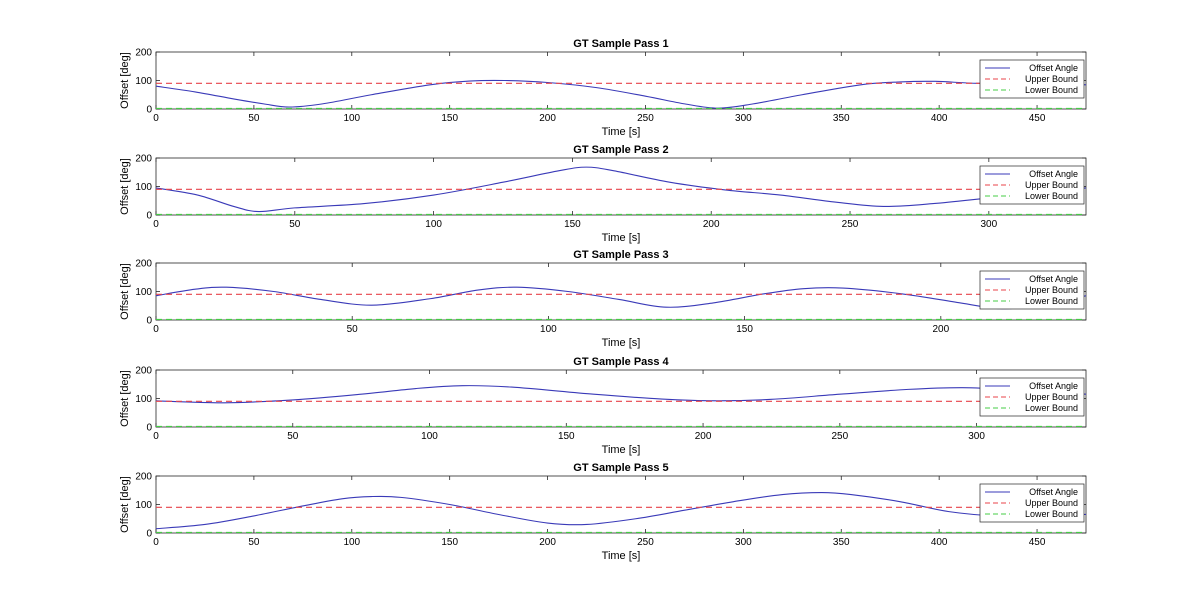 The width and height of the screenshot is (1200, 612). I want to click on chart-title: GT Sample Pass 2, so click(620, 150).